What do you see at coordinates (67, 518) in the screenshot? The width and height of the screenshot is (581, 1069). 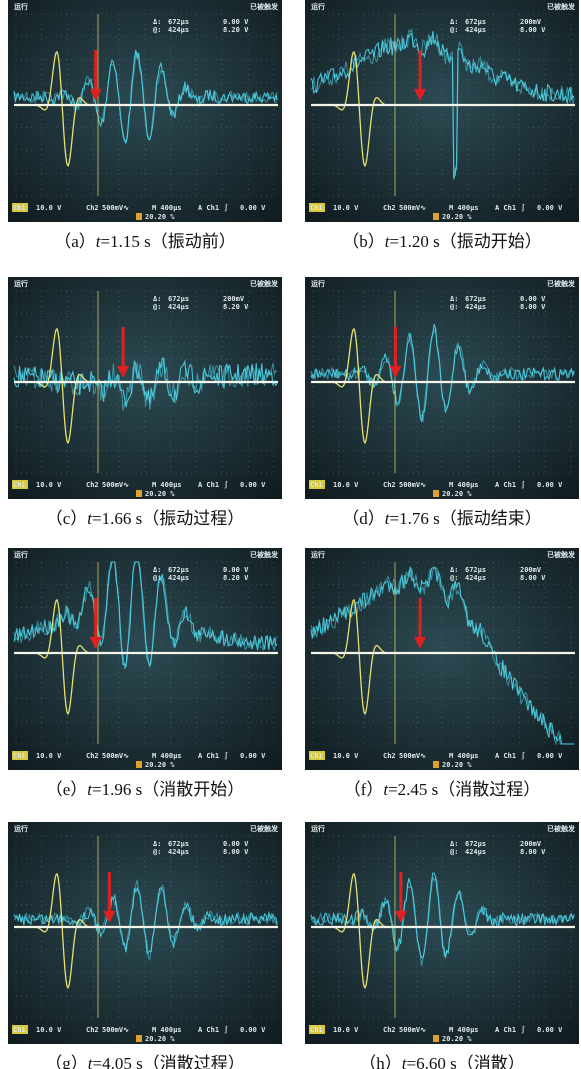 I see `caption-label: （c）` at bounding box center [67, 518].